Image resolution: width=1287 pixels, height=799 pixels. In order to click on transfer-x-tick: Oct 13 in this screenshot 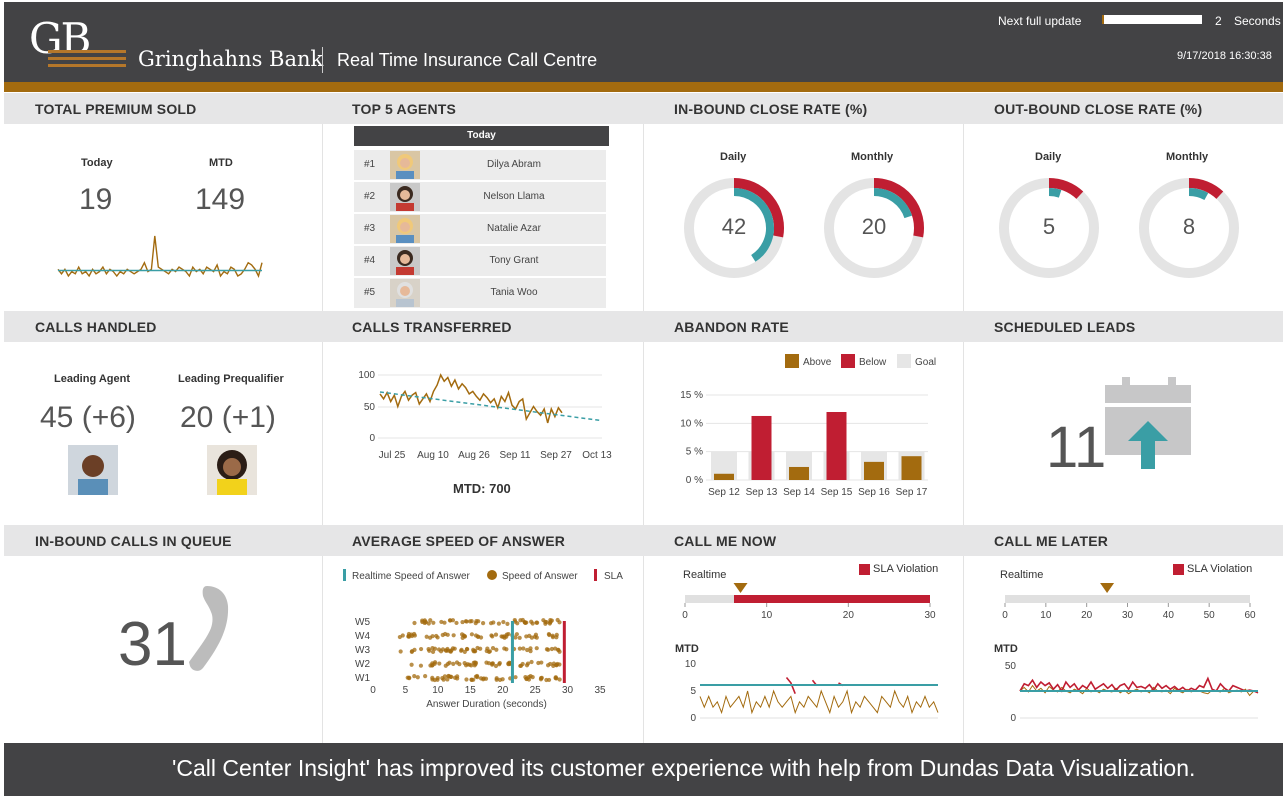, I will do `click(597, 455)`.